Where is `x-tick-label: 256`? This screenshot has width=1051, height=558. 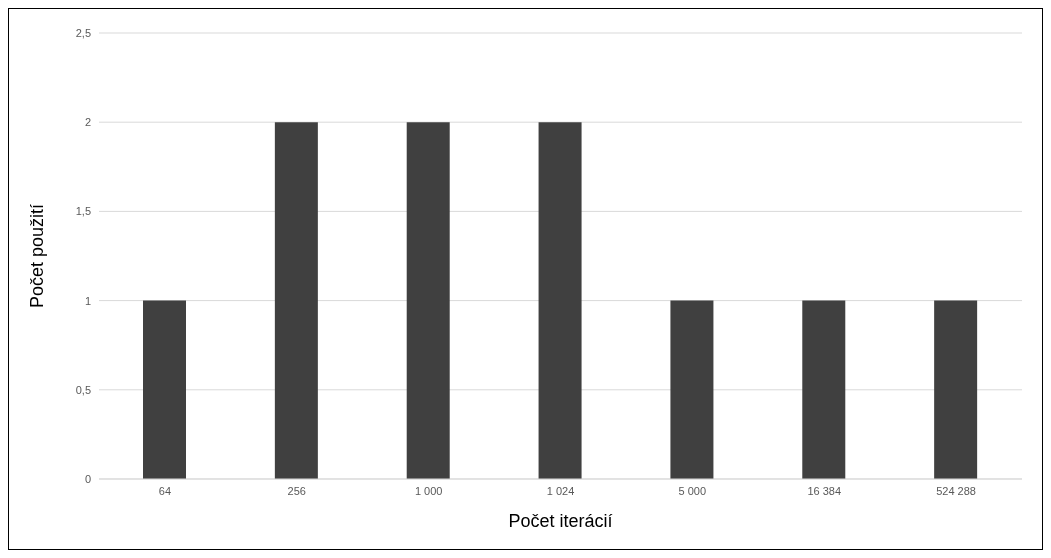 x-tick-label: 256 is located at coordinates (296, 490).